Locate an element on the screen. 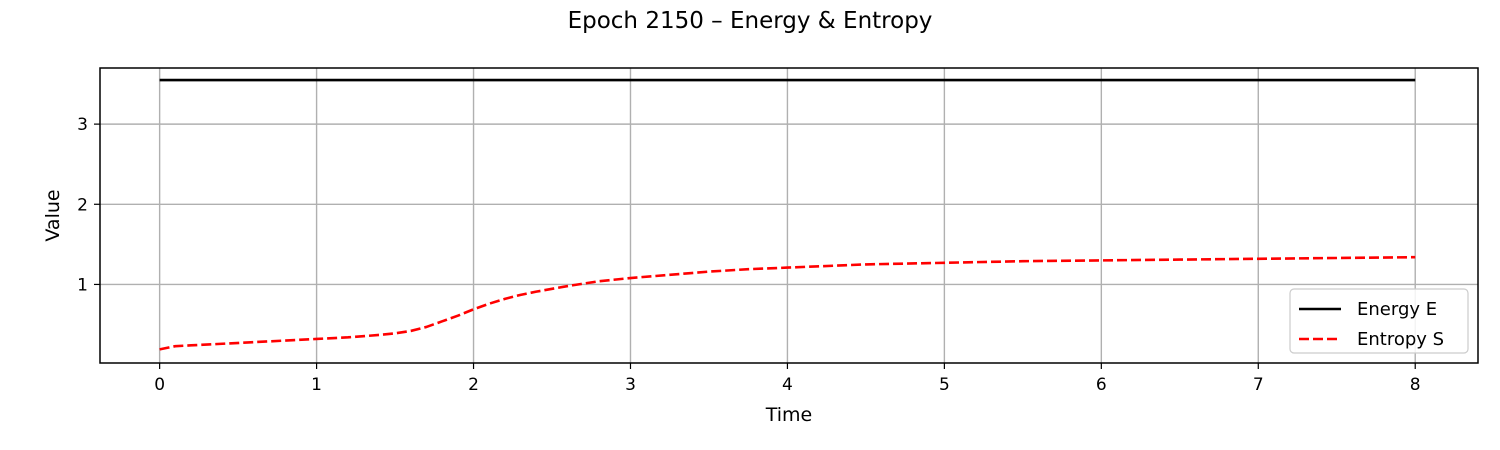 This screenshot has height=450, width=1500. x-axis-label: Time is located at coordinates (789, 415).